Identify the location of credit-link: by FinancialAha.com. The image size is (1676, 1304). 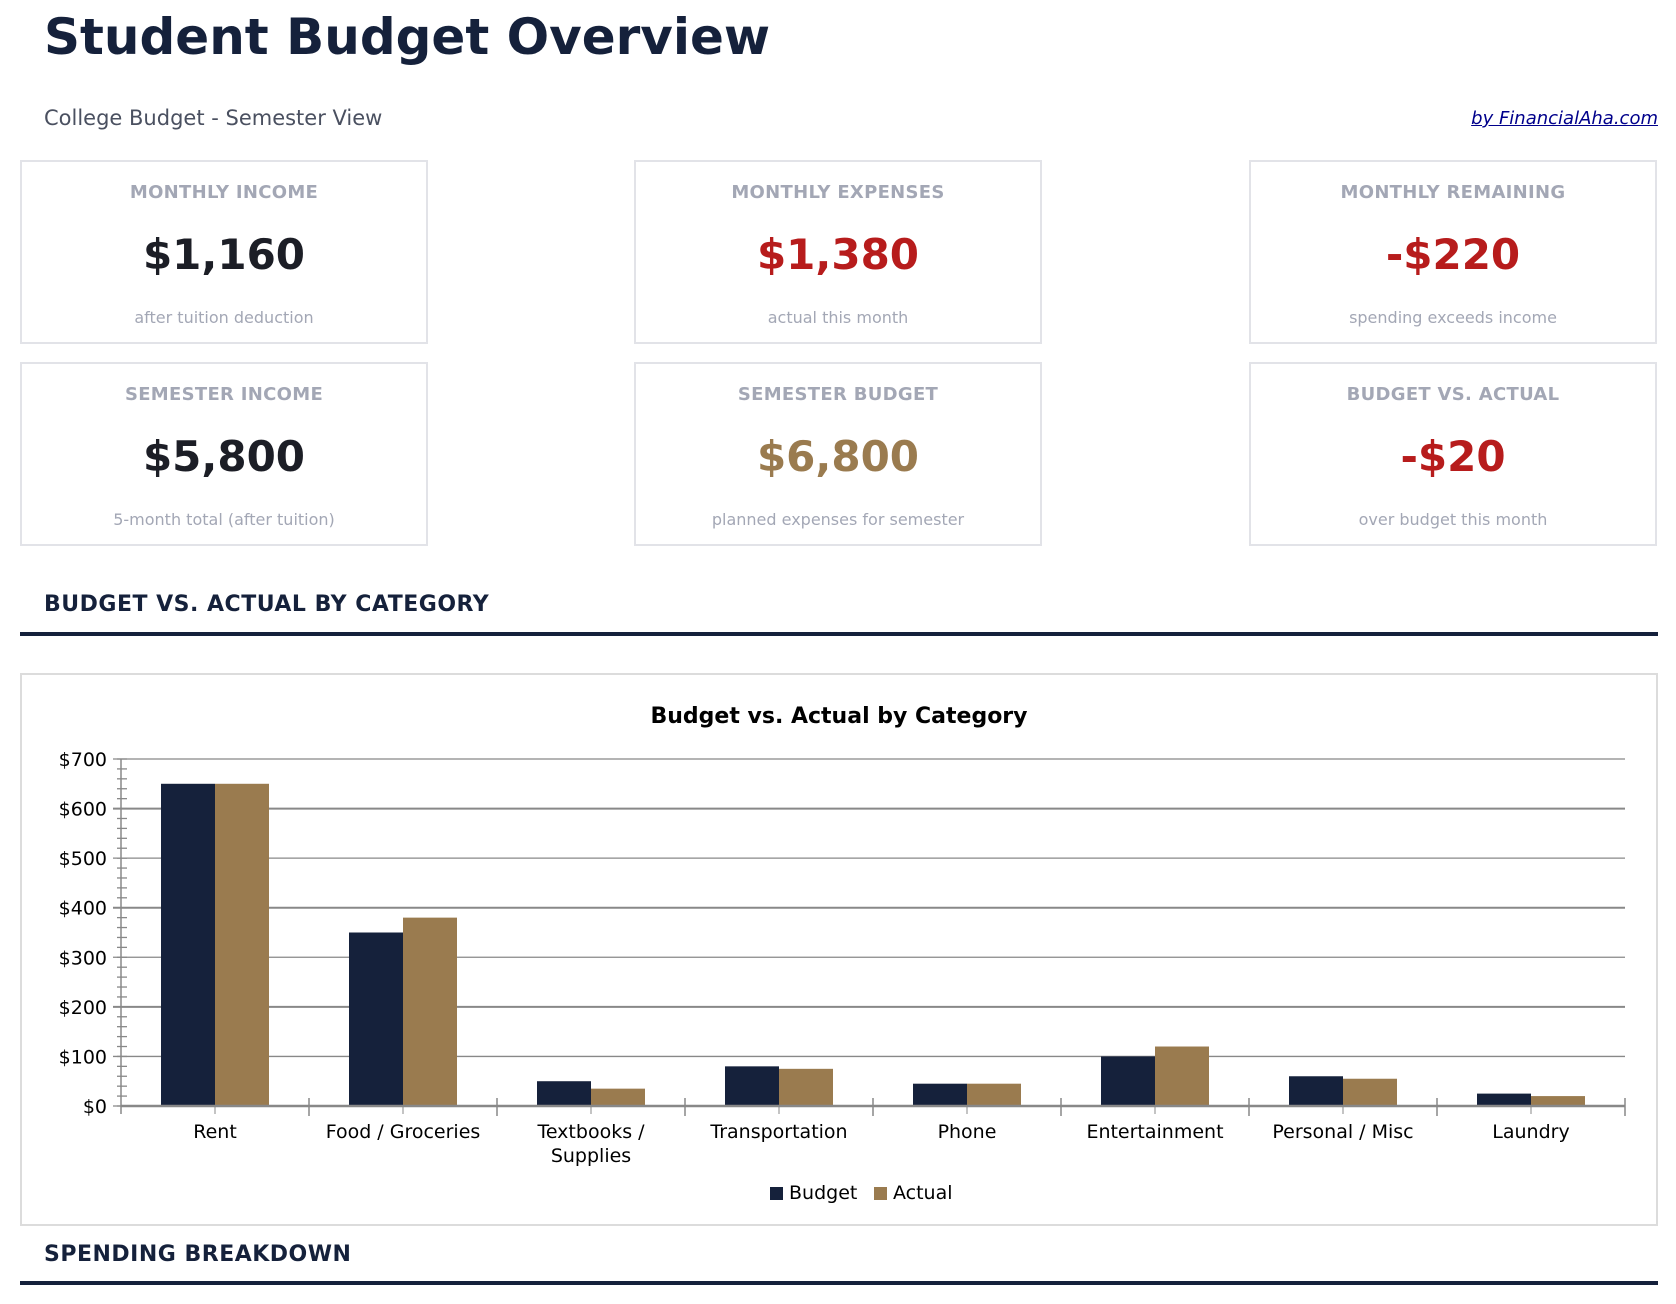
(1564, 118).